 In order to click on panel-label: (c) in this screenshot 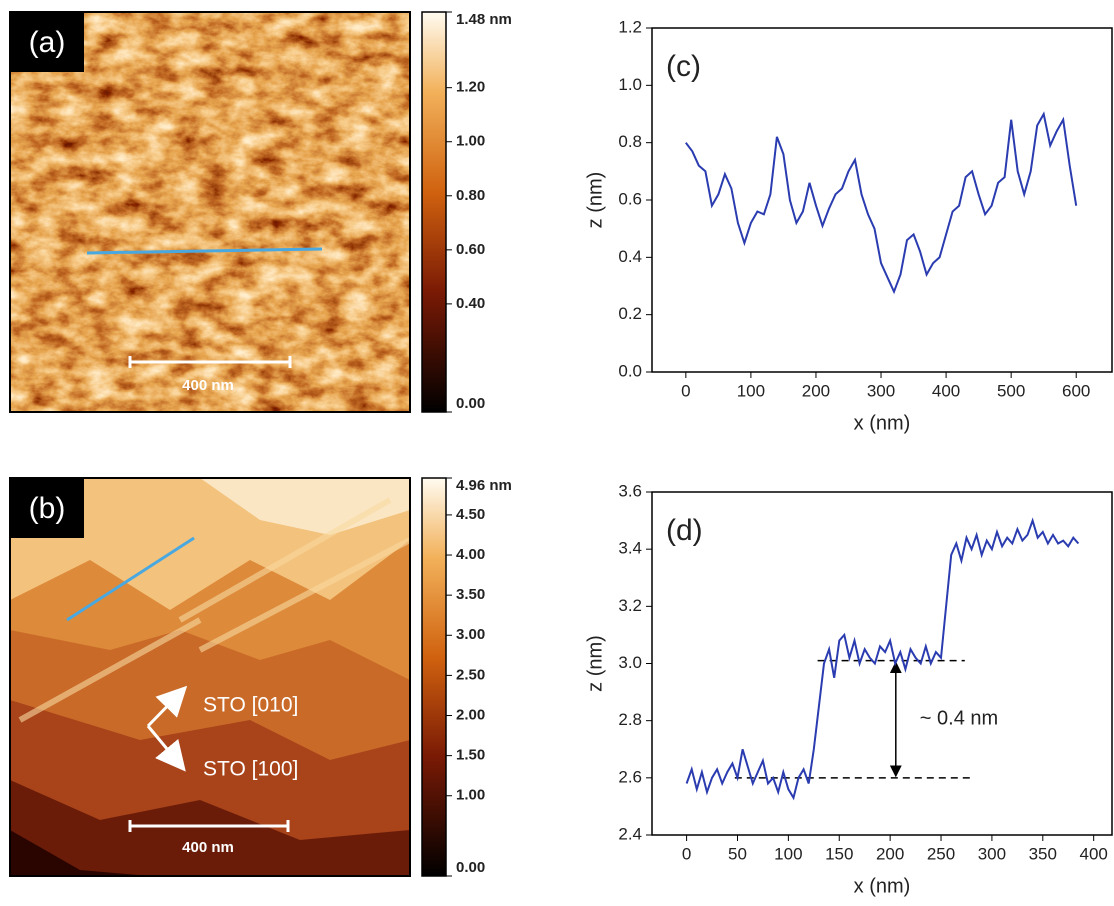, I will do `click(683, 66)`.